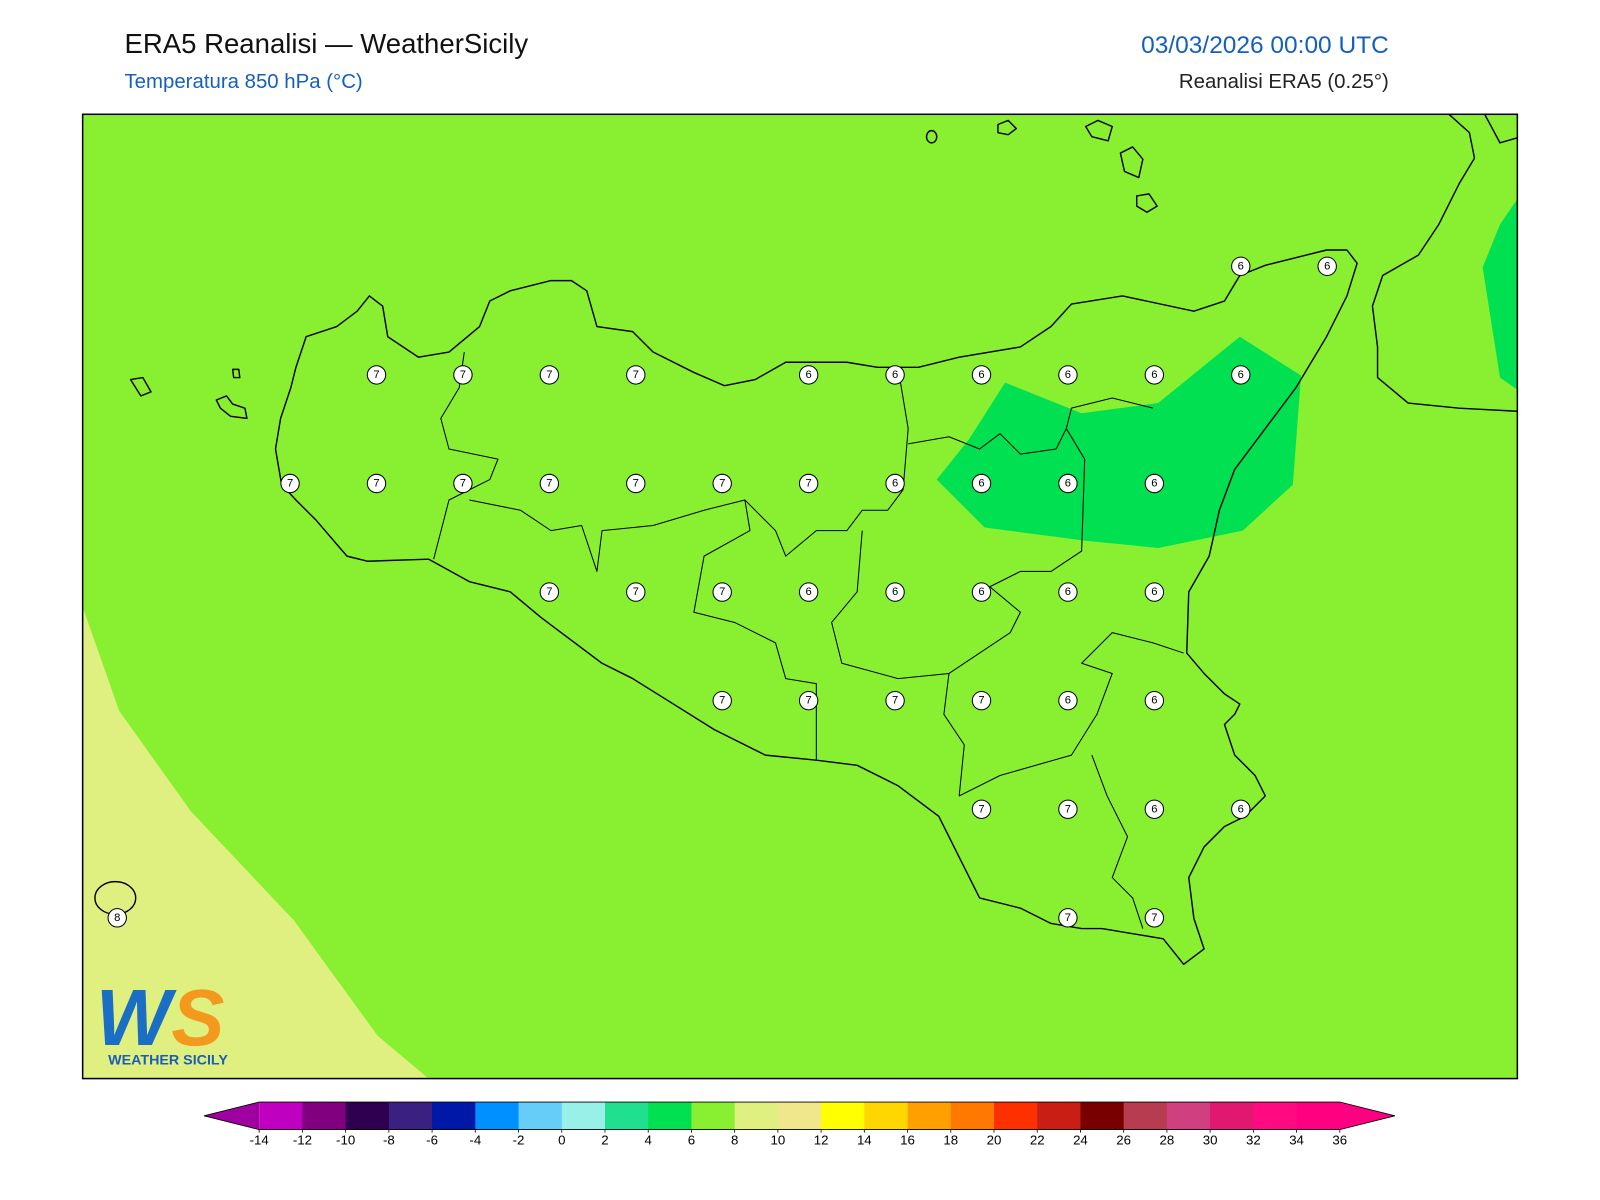 The width and height of the screenshot is (1600, 1200). I want to click on colorbar-tick-label: 20, so click(994, 1139).